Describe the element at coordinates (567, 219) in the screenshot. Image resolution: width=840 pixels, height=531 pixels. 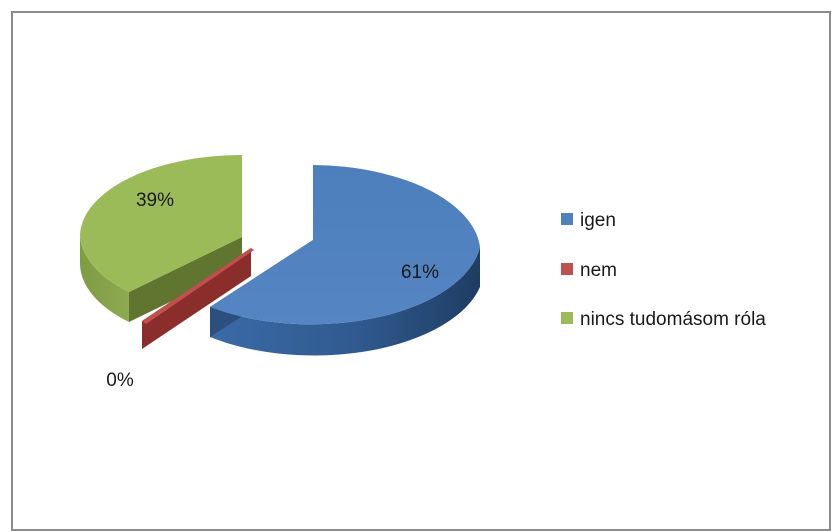
I see `legend-swatch-igen` at that location.